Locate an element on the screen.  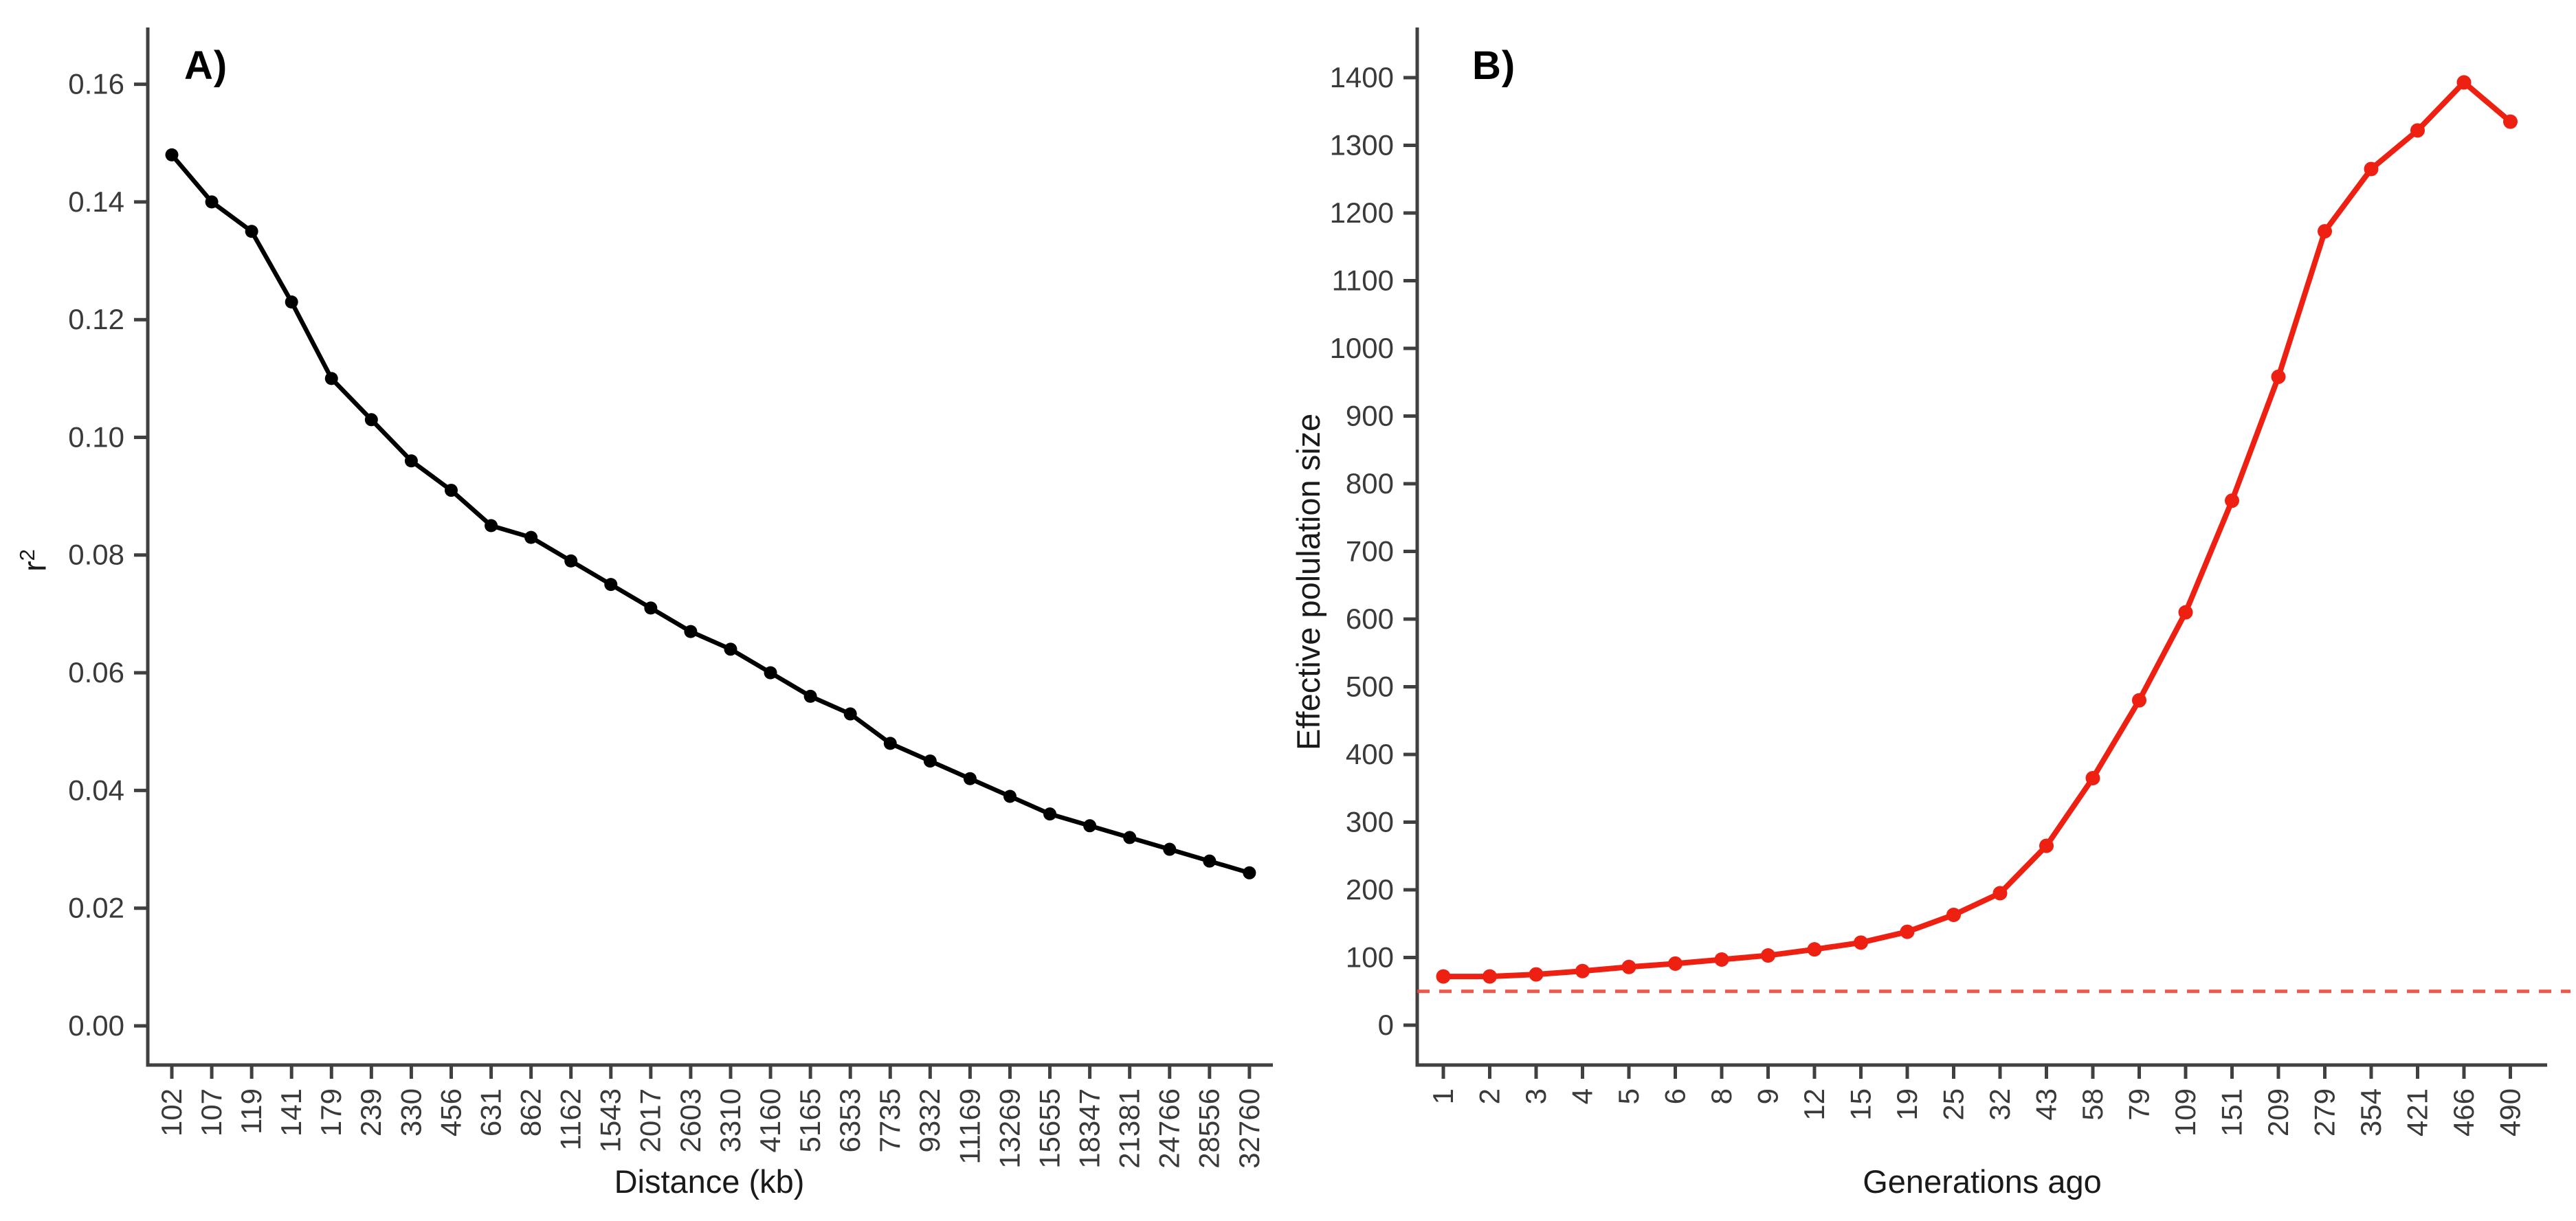
panel-b-x-tick-label: 58 is located at coordinates (2092, 1104).